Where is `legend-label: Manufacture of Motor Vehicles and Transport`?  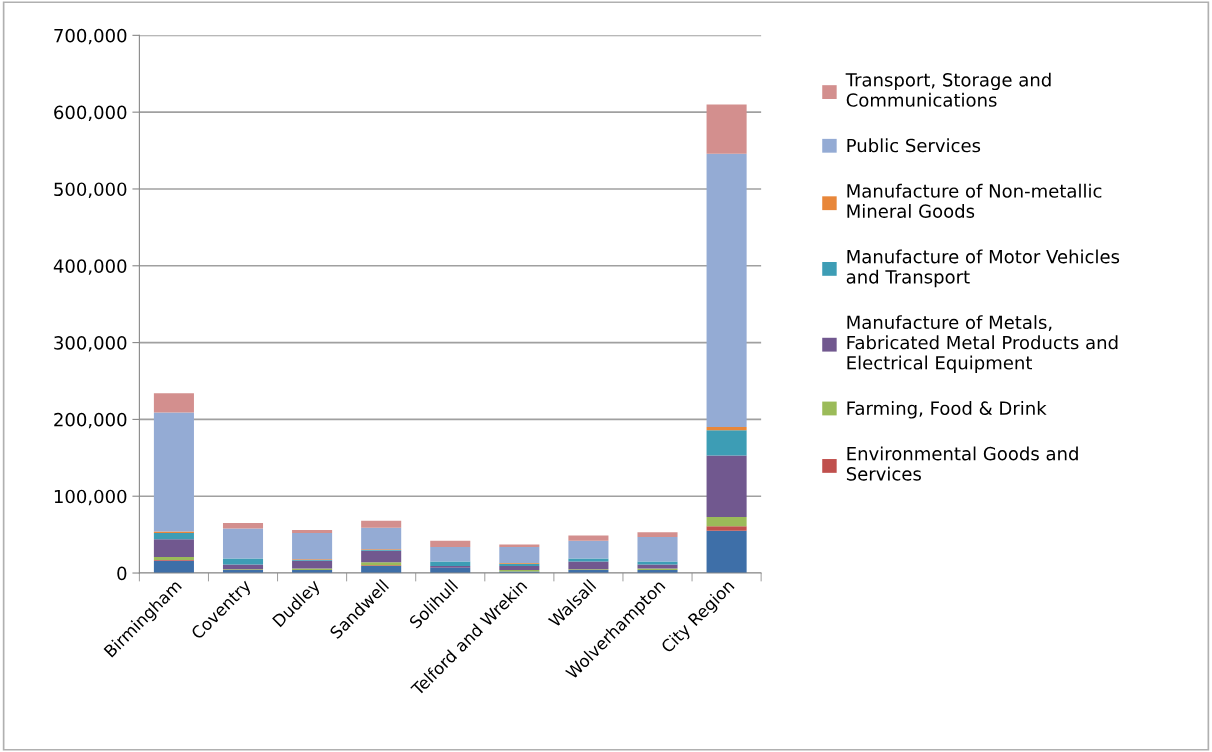
legend-label: Manufacture of Motor Vehicles and Transport is located at coordinates (983, 268).